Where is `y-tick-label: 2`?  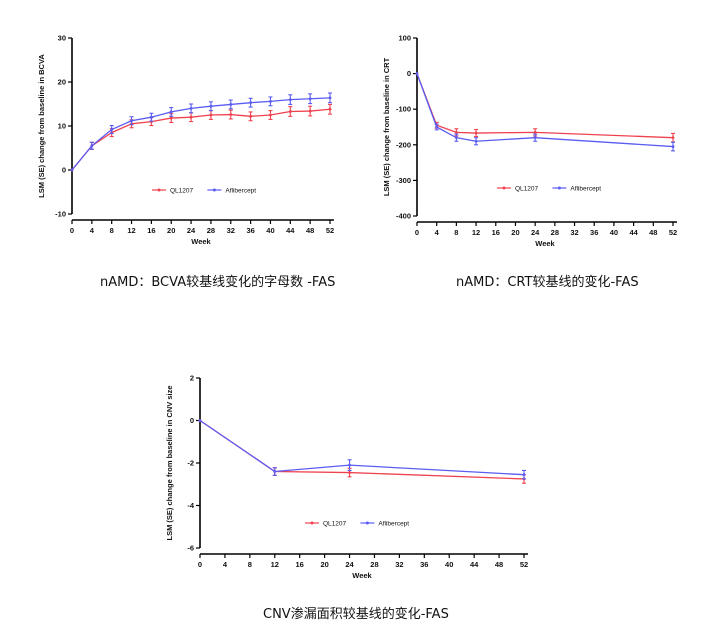 y-tick-label: 2 is located at coordinates (192, 378).